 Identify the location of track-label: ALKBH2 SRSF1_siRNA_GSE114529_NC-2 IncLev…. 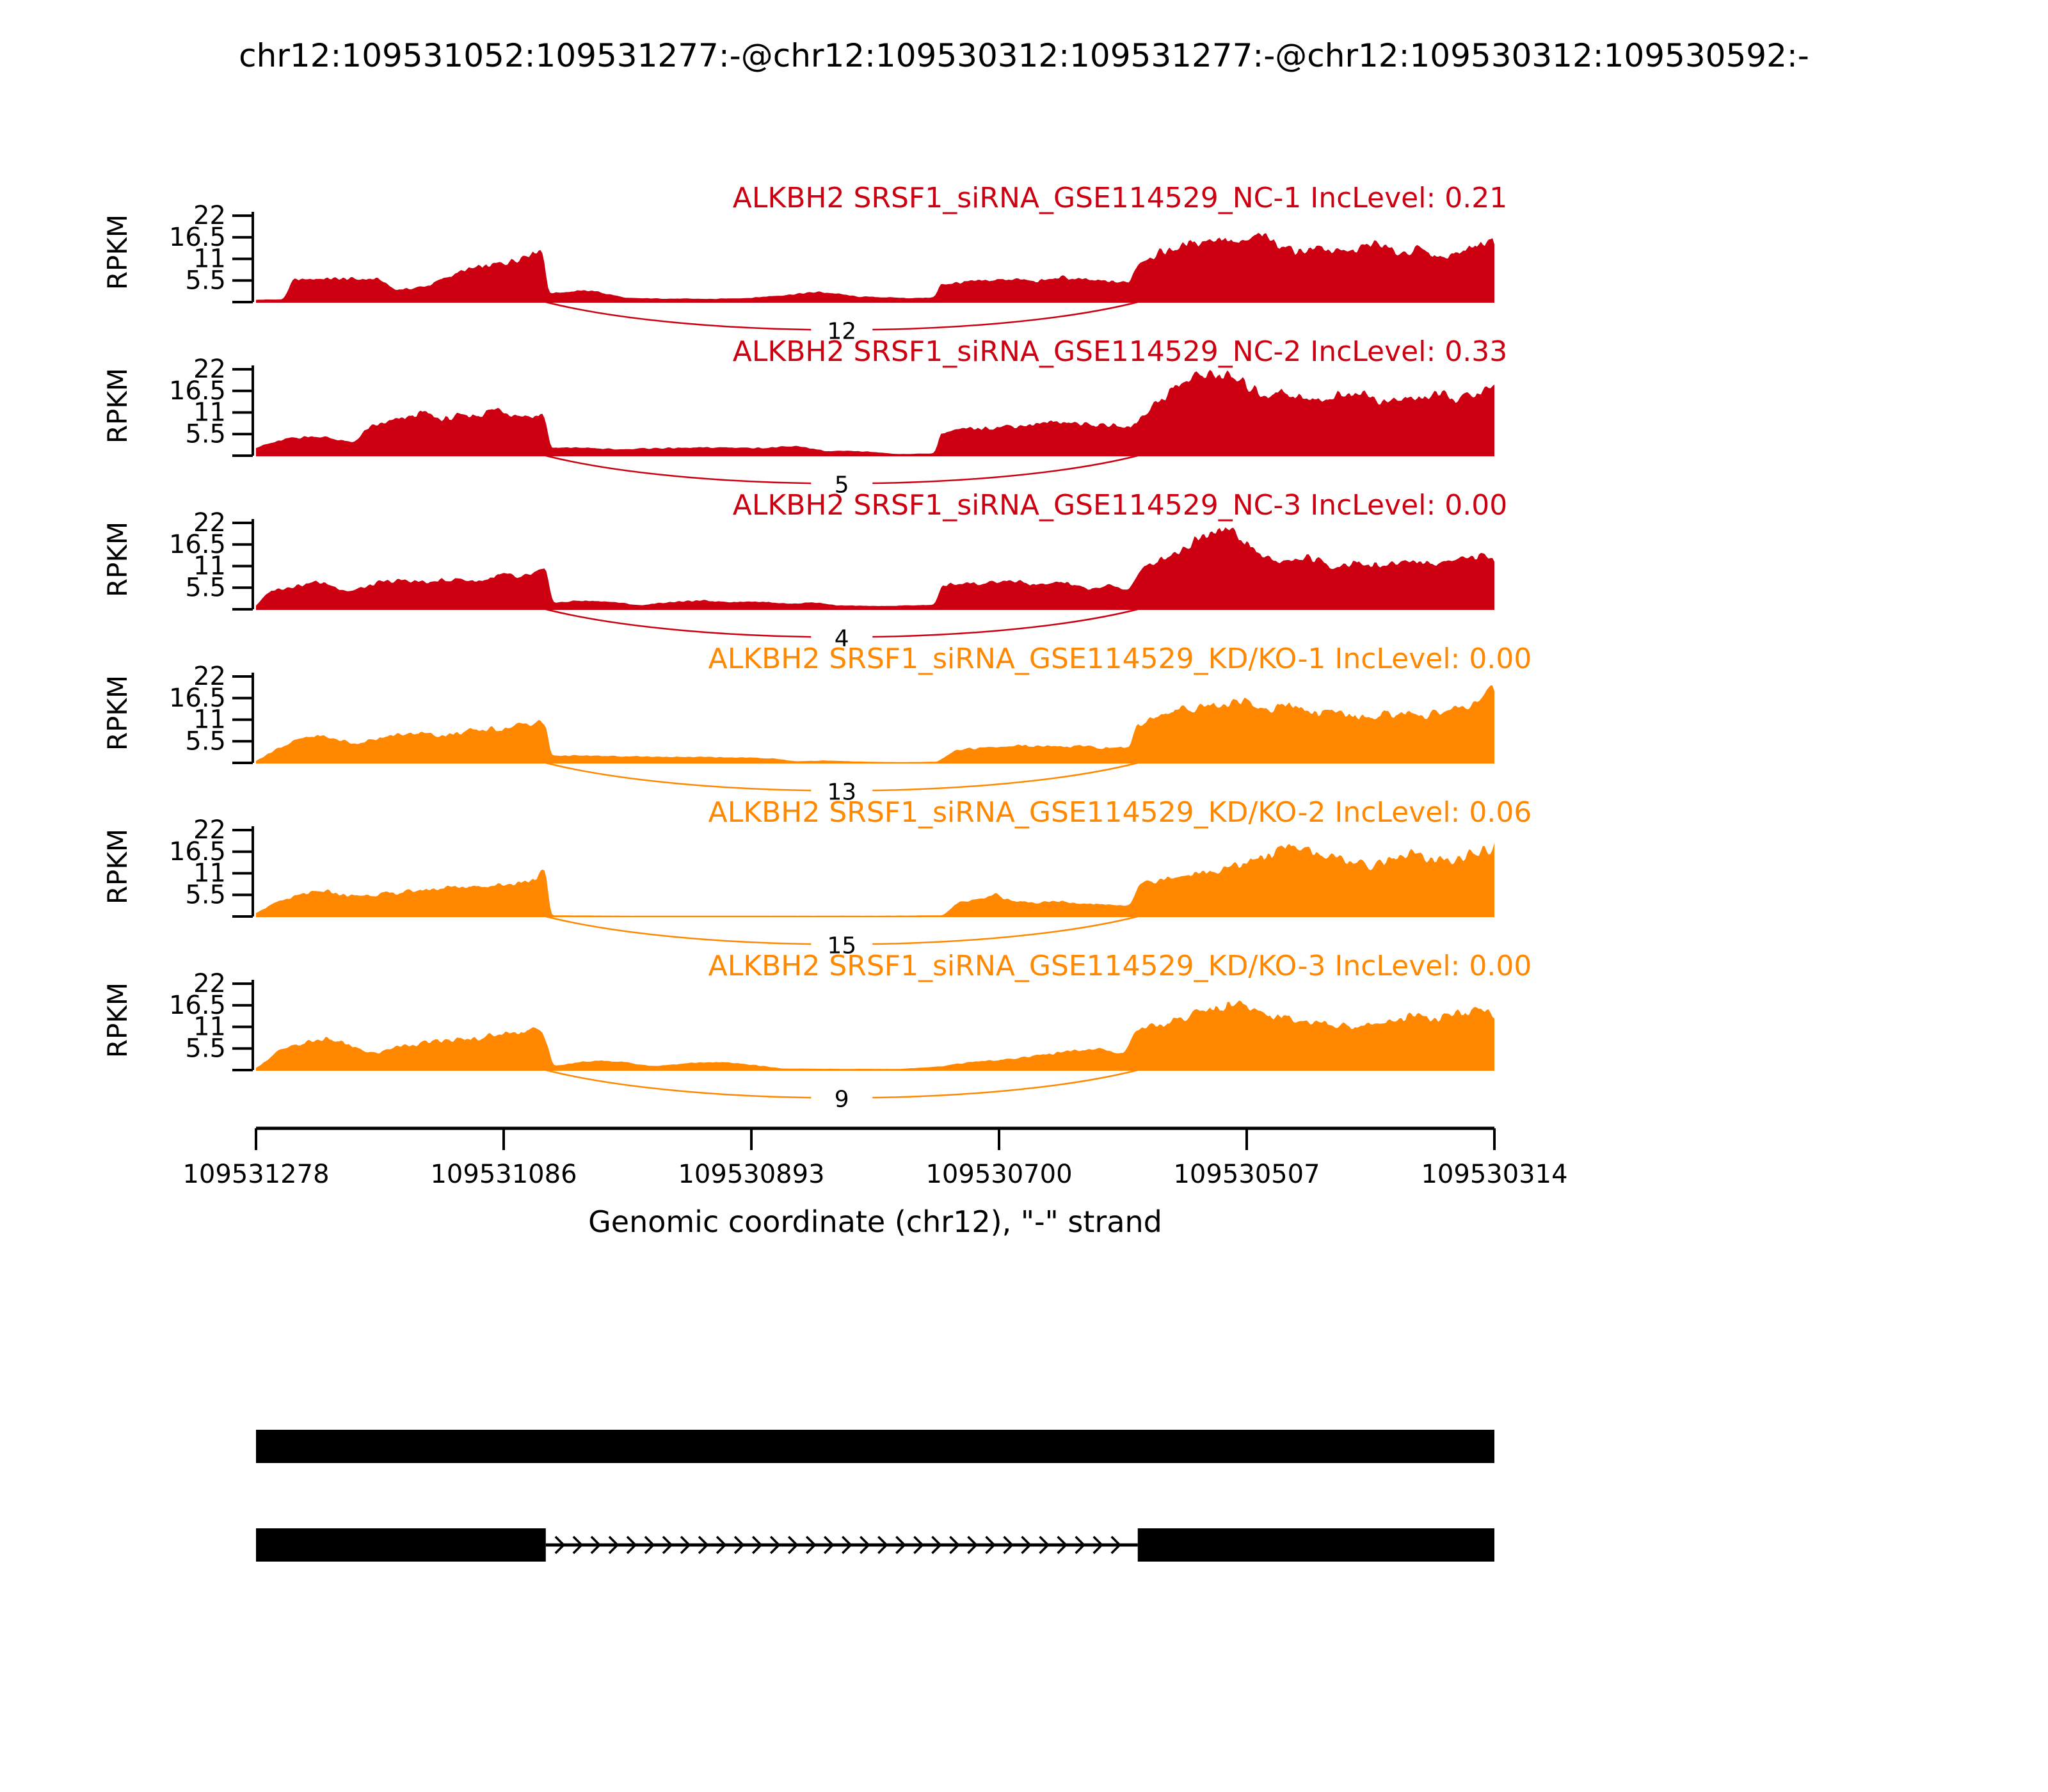
(1120, 351).